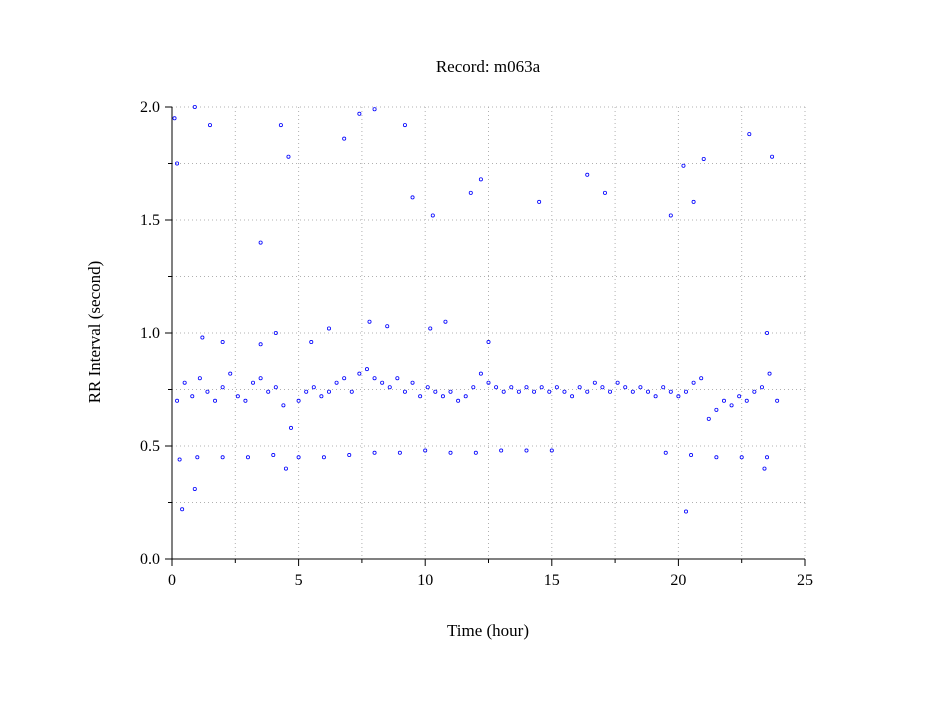 The height and width of the screenshot is (702, 949). I want to click on y-tick-label: 1.5, so click(150, 220).